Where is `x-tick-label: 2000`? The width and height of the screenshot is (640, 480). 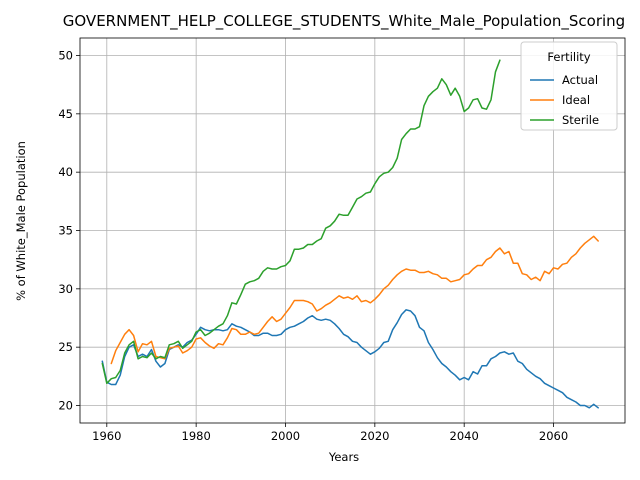
x-tick-label: 2000 is located at coordinates (285, 436).